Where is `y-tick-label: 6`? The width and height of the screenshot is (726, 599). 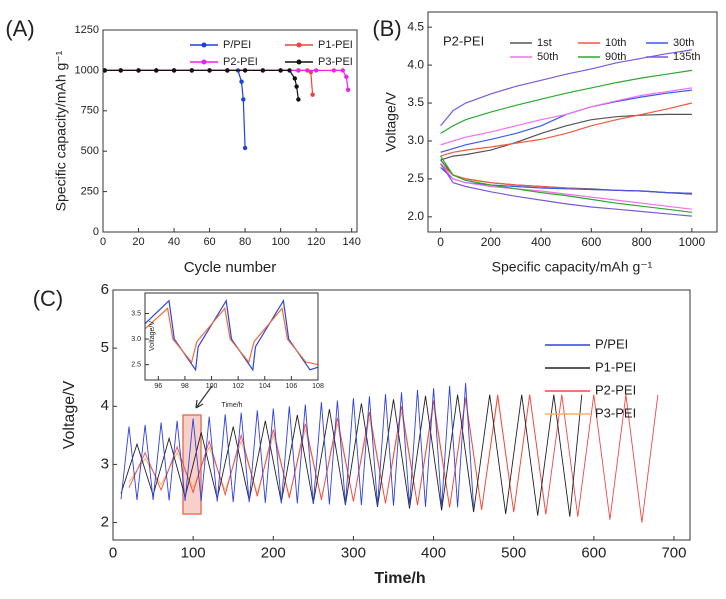 y-tick-label: 6 is located at coordinates (105, 289).